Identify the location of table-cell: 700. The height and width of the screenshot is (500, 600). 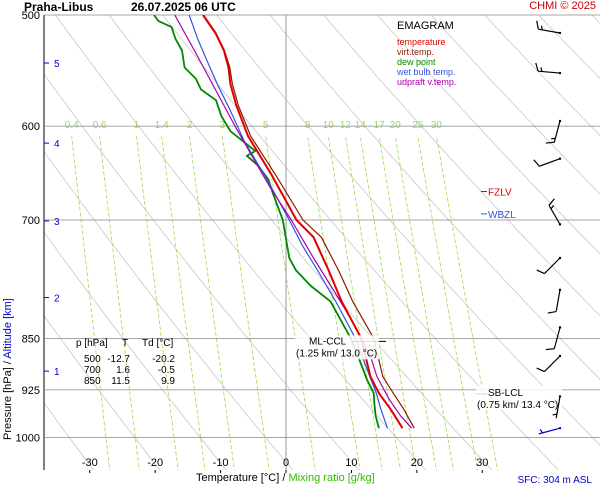
(92, 370).